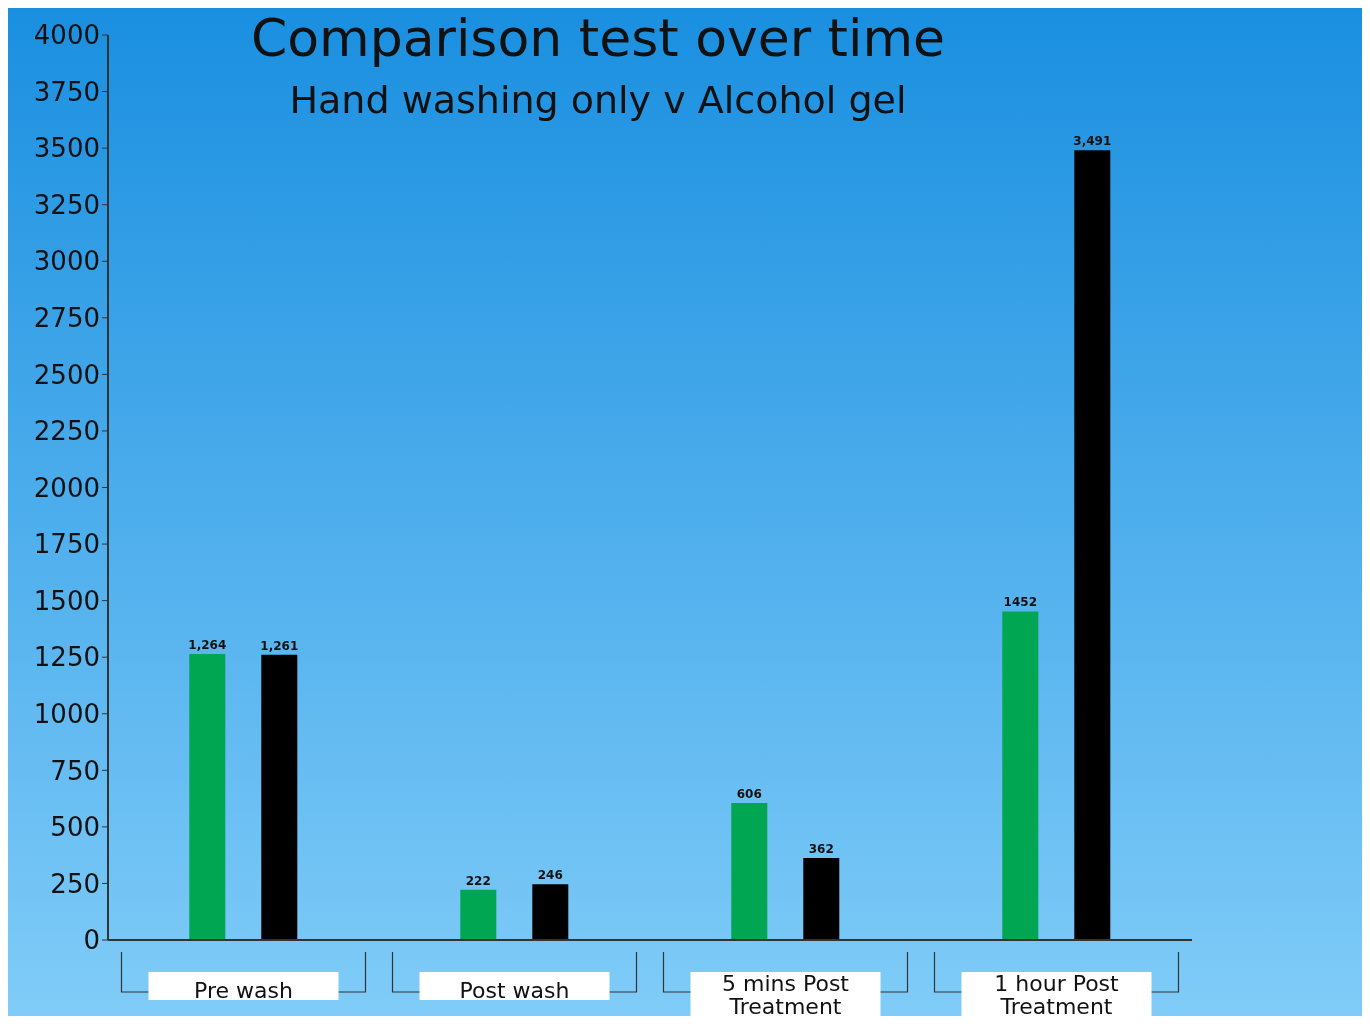 Image resolution: width=1370 pixels, height=1024 pixels. I want to click on y-tick-label: 2000, so click(66, 487).